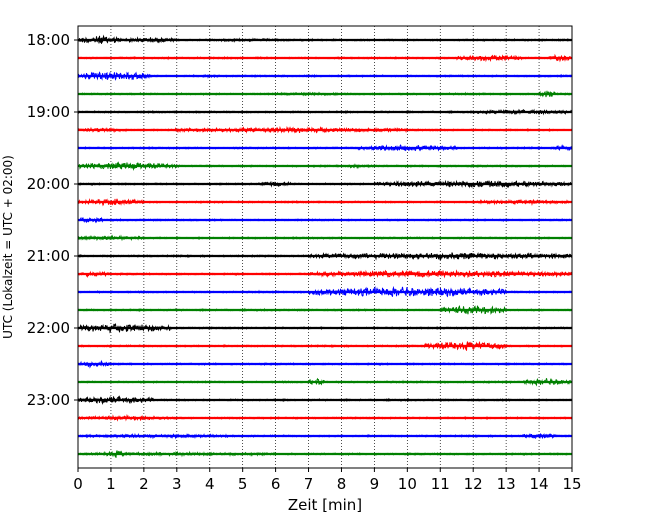 This screenshot has width=650, height=520. Describe the element at coordinates (52, 220) in the screenshot. I see `y-axis-ticks: 18:00 19:00 20:00 21:00 22:00 23:00` at that location.